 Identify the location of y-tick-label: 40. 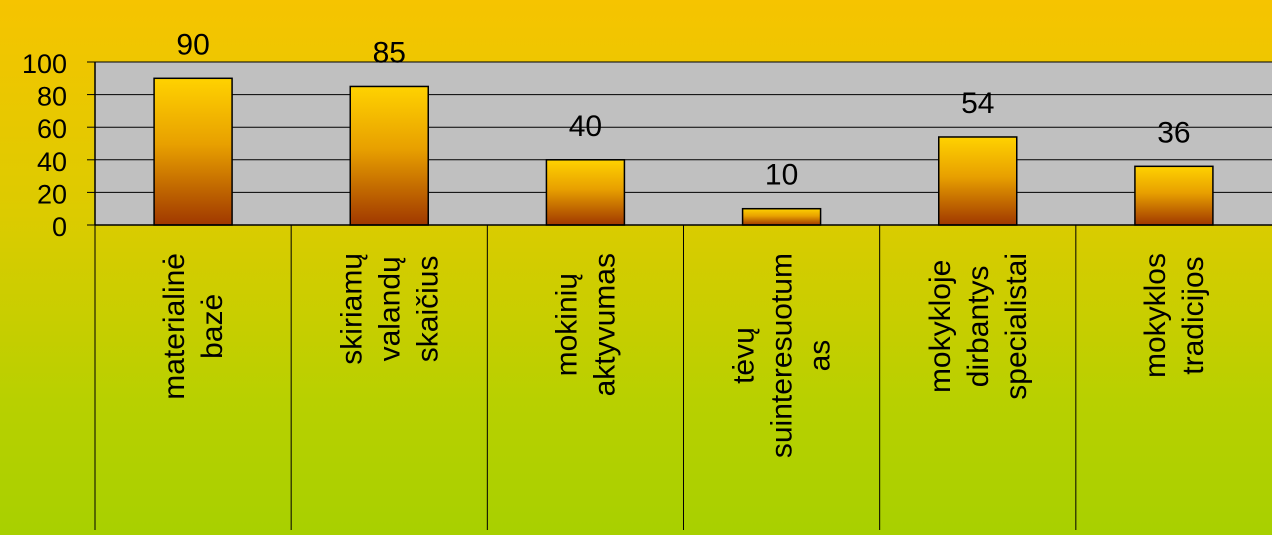
(52, 162).